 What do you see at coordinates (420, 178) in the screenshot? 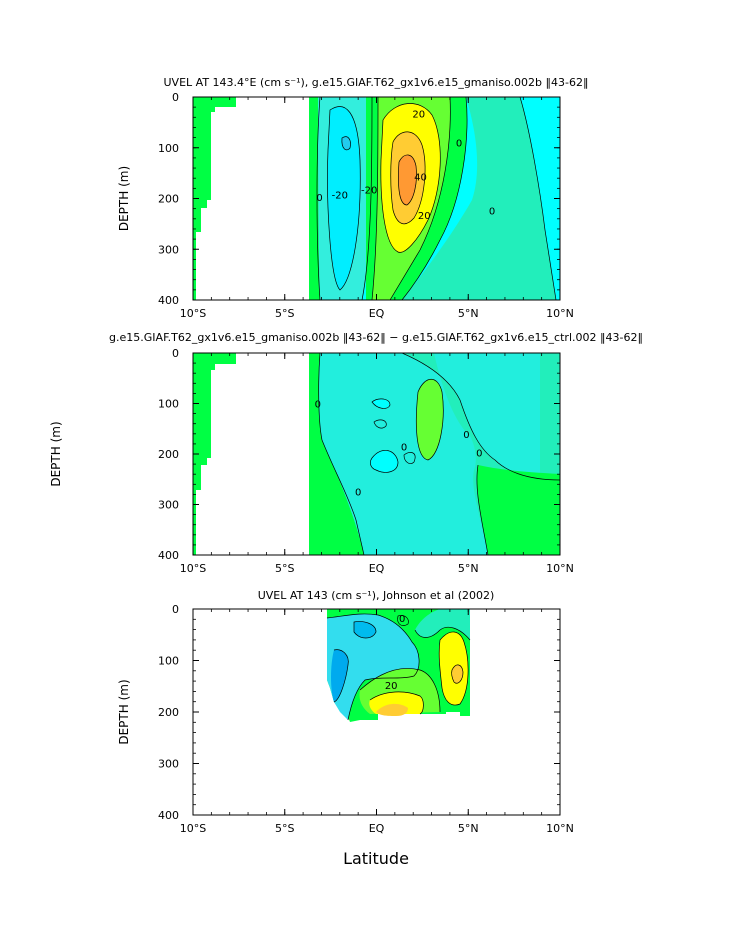
I see `contour-label: 40` at bounding box center [420, 178].